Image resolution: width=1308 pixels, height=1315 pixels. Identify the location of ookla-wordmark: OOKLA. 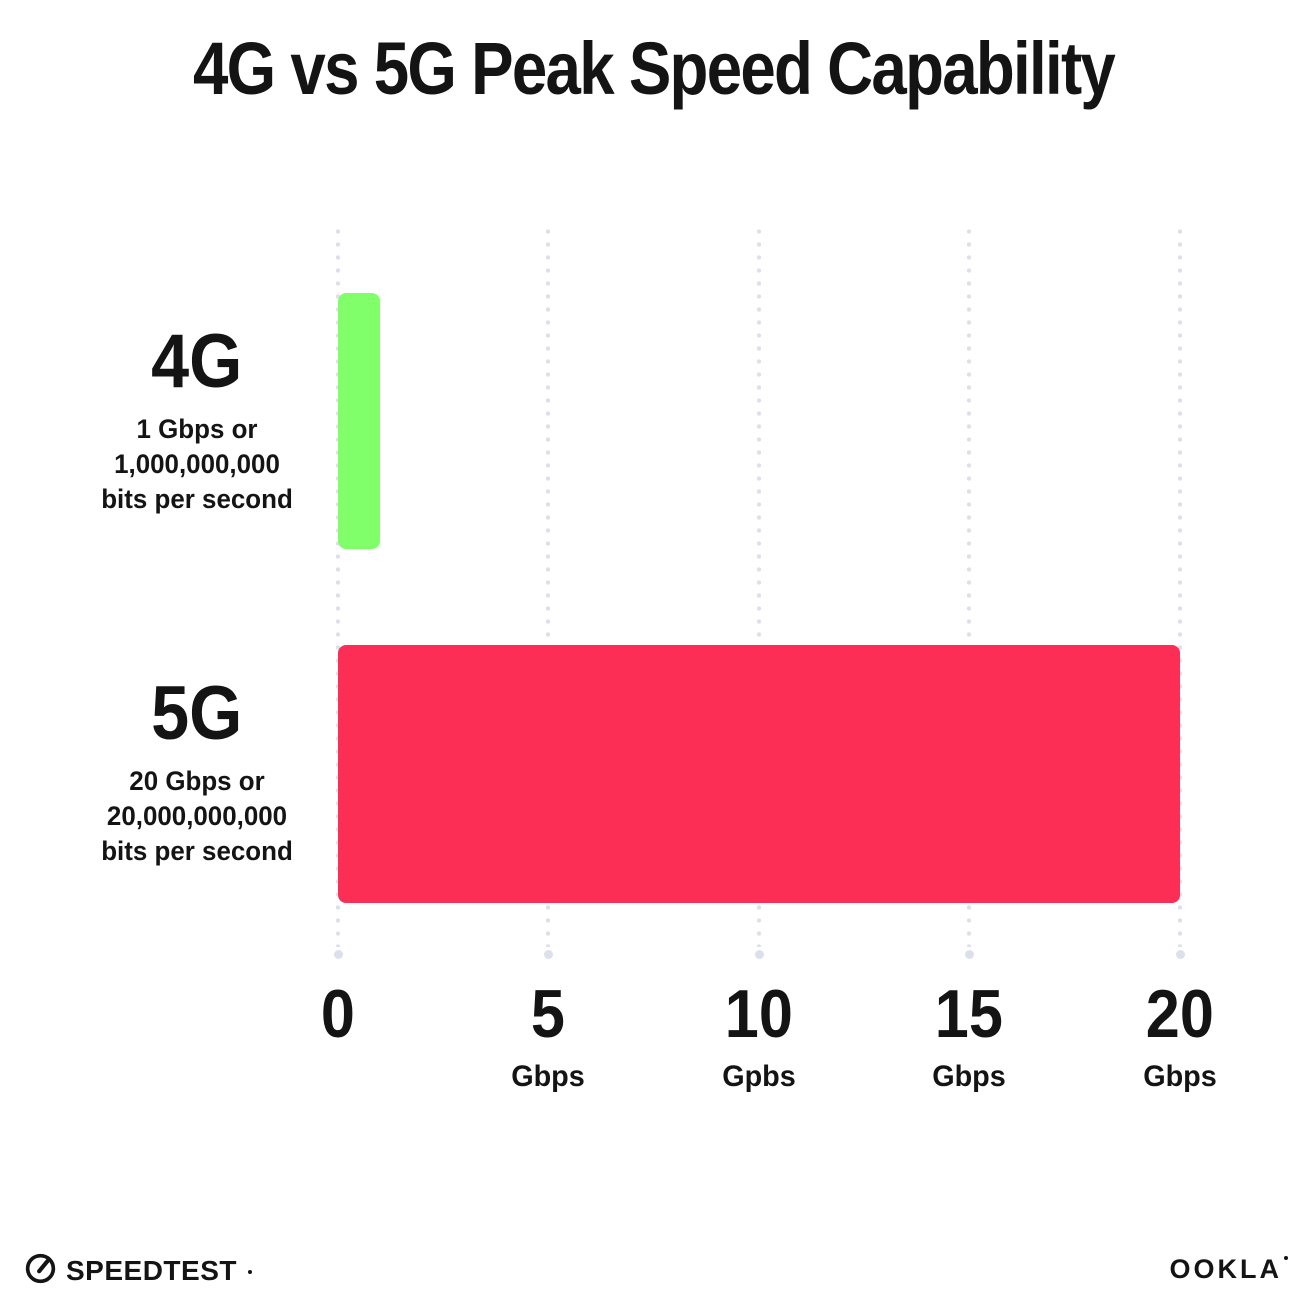
(1225, 1269).